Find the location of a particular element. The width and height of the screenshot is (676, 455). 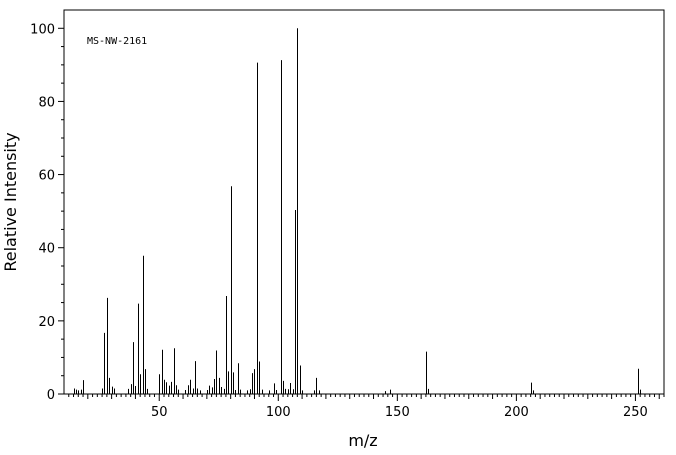

x-tick-label: 150 is located at coordinates (397, 412).